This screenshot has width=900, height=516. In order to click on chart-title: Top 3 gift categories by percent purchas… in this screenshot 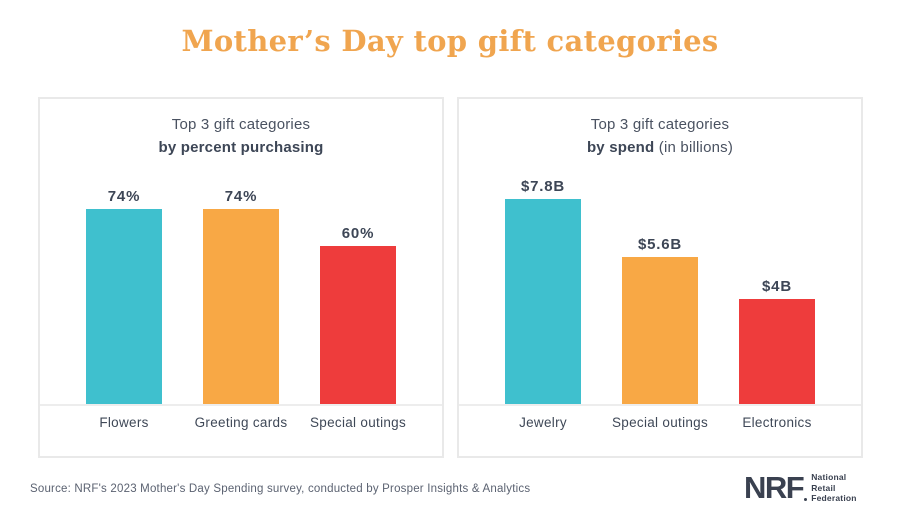, I will do `click(241, 136)`.